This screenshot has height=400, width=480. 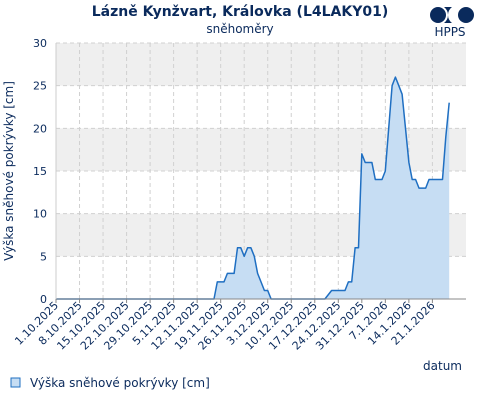 I want to click on logo-circle-right, so click(x=466, y=15).